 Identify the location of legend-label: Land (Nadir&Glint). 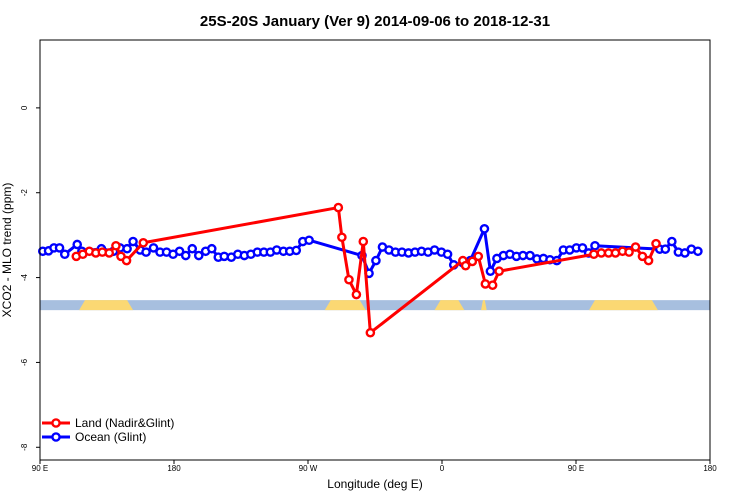
(124, 423).